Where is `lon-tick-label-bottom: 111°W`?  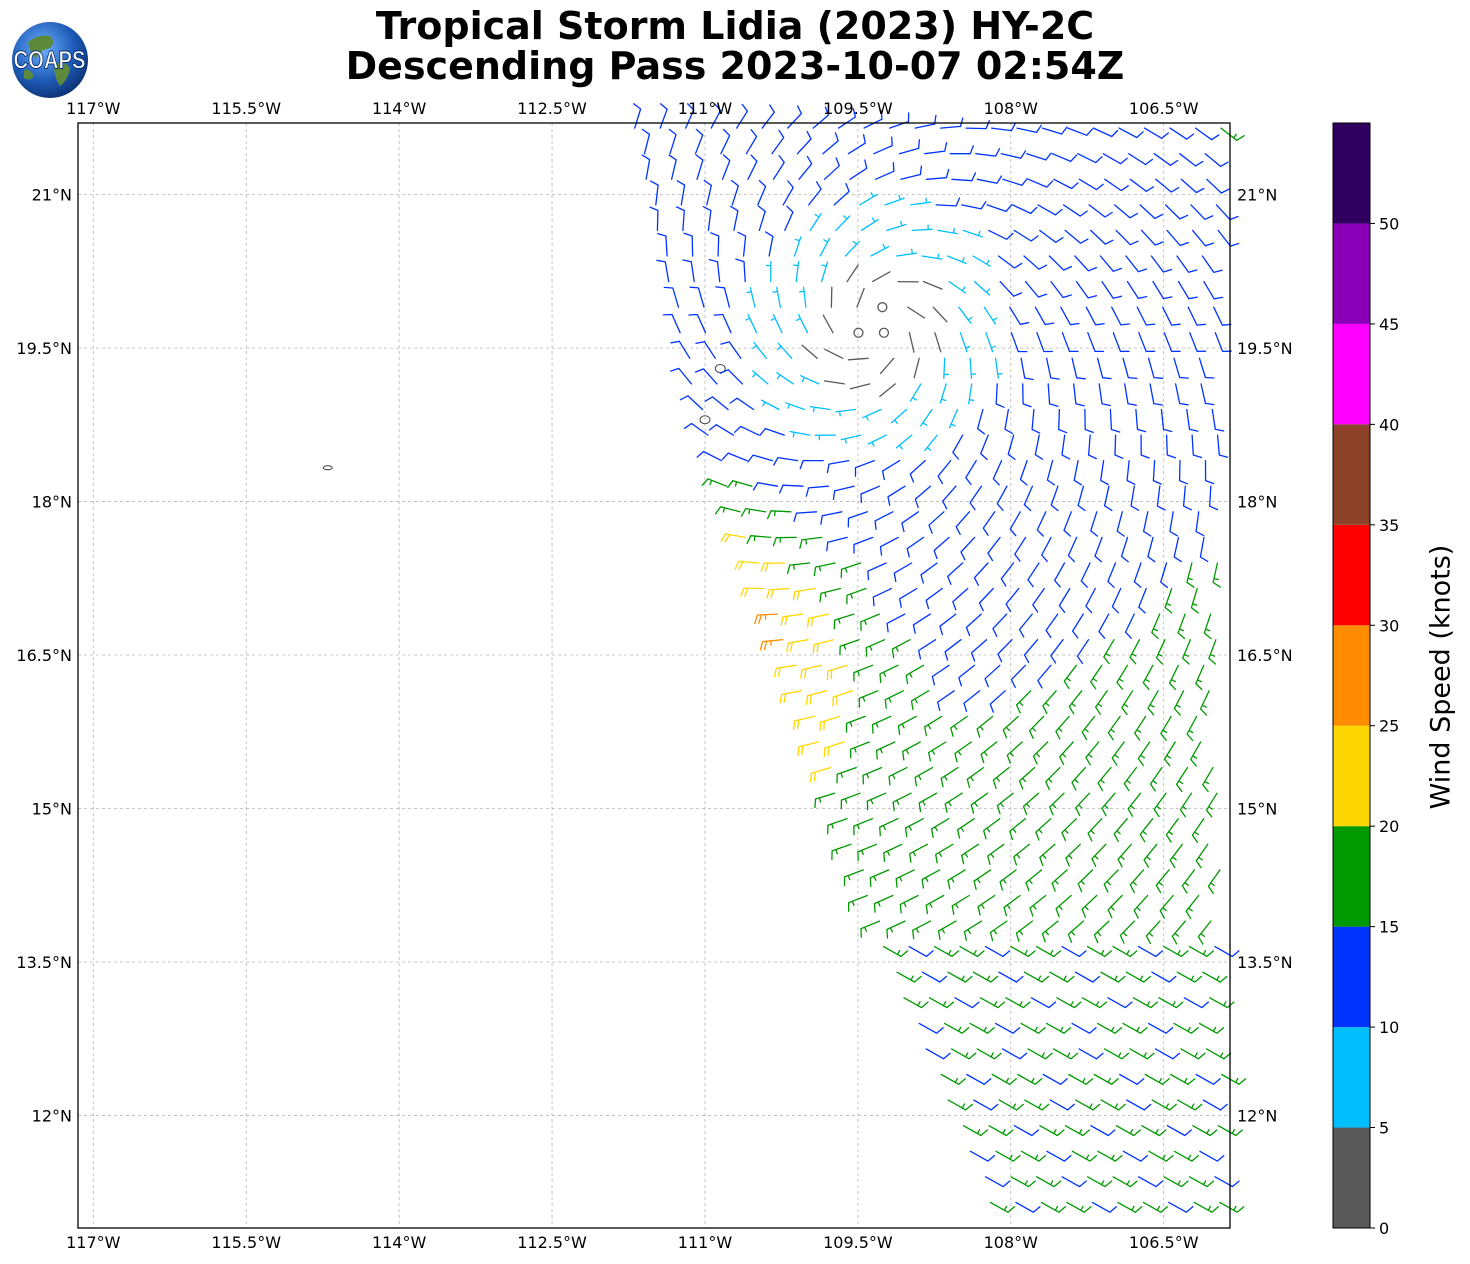
lon-tick-label-bottom: 111°W is located at coordinates (705, 1242).